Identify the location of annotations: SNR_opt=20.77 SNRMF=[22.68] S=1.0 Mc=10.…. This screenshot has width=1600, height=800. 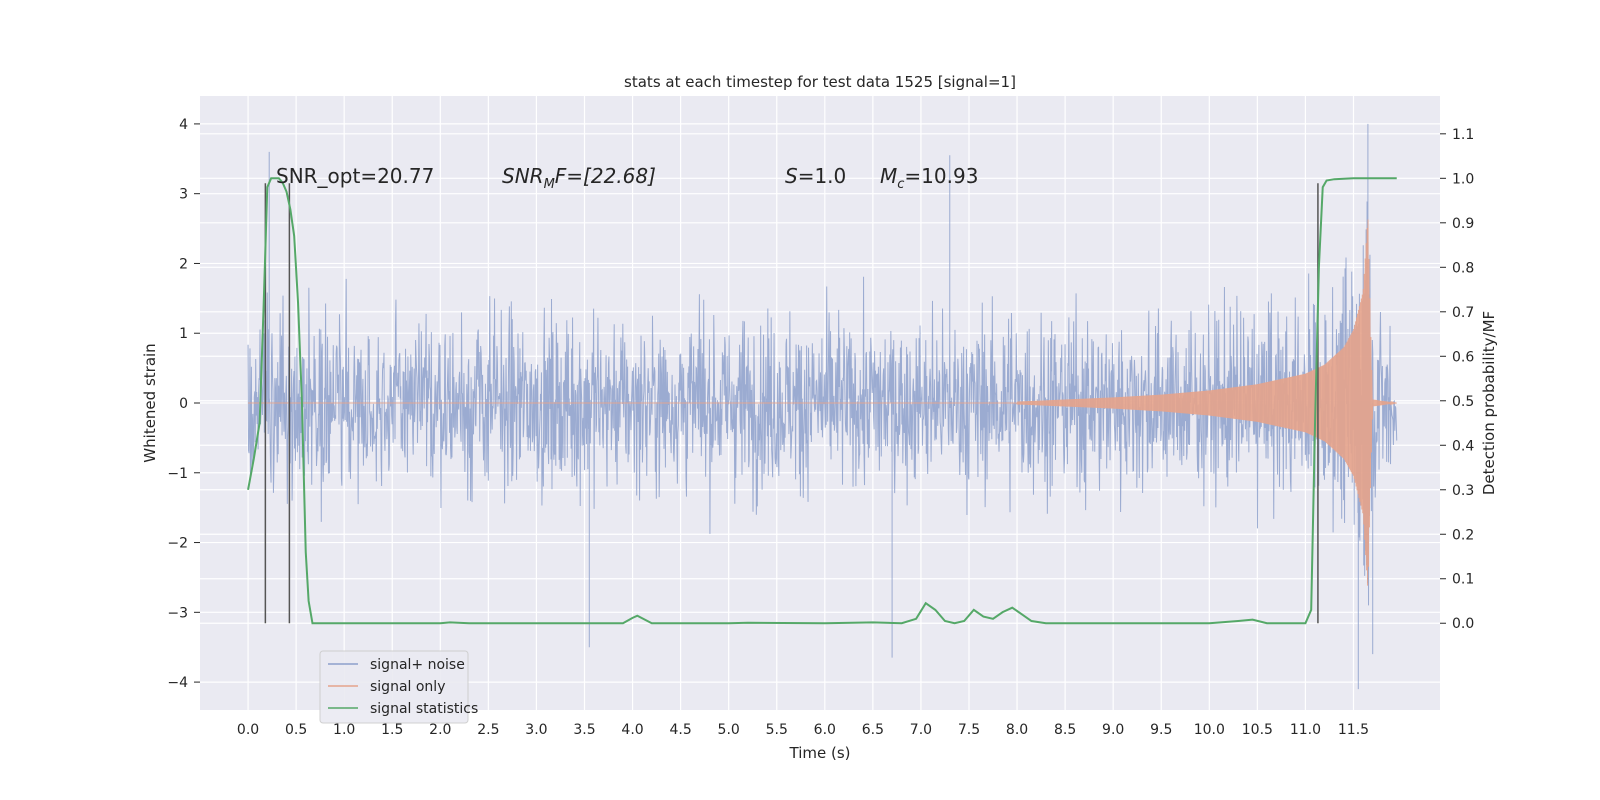
(627, 178).